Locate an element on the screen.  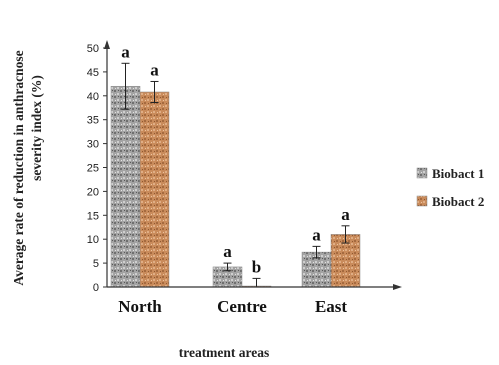
category-label: North is located at coordinates (140, 306).